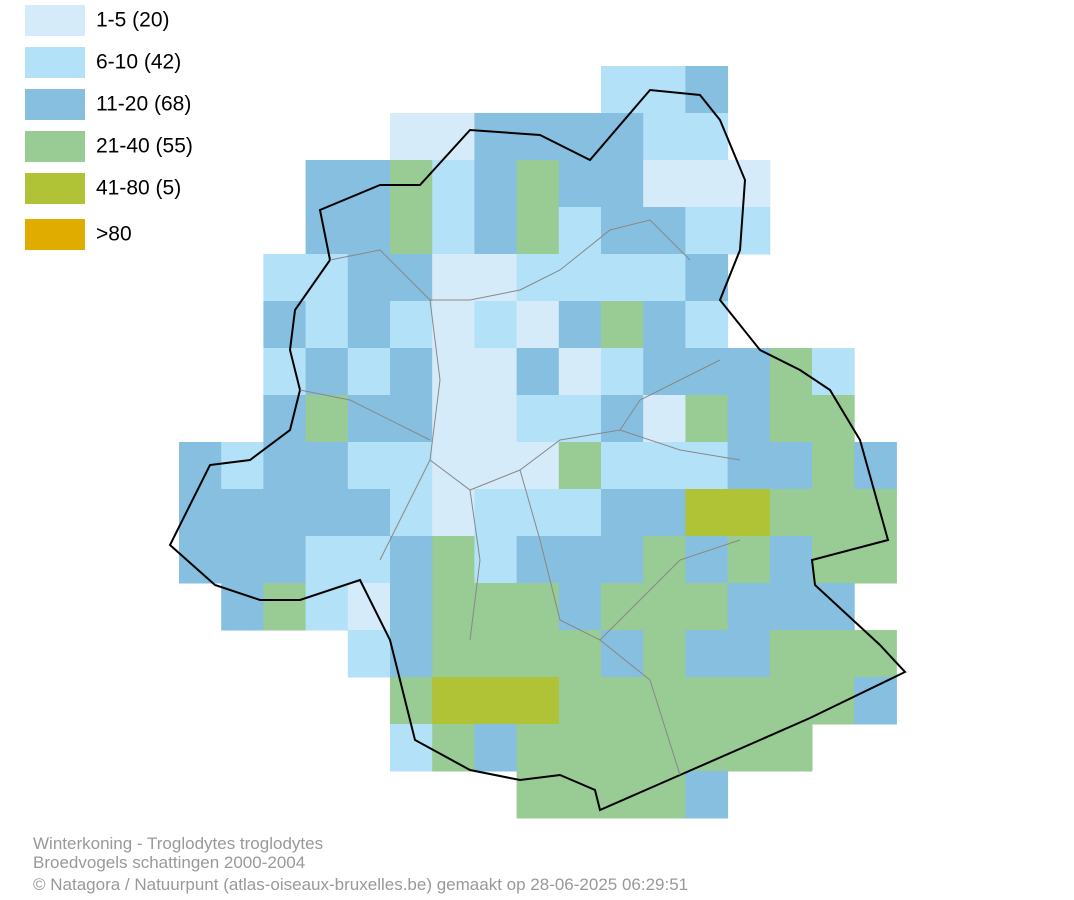 This screenshot has height=900, width=1074. I want to click on legend-label: 6-10 (42), so click(138, 62).